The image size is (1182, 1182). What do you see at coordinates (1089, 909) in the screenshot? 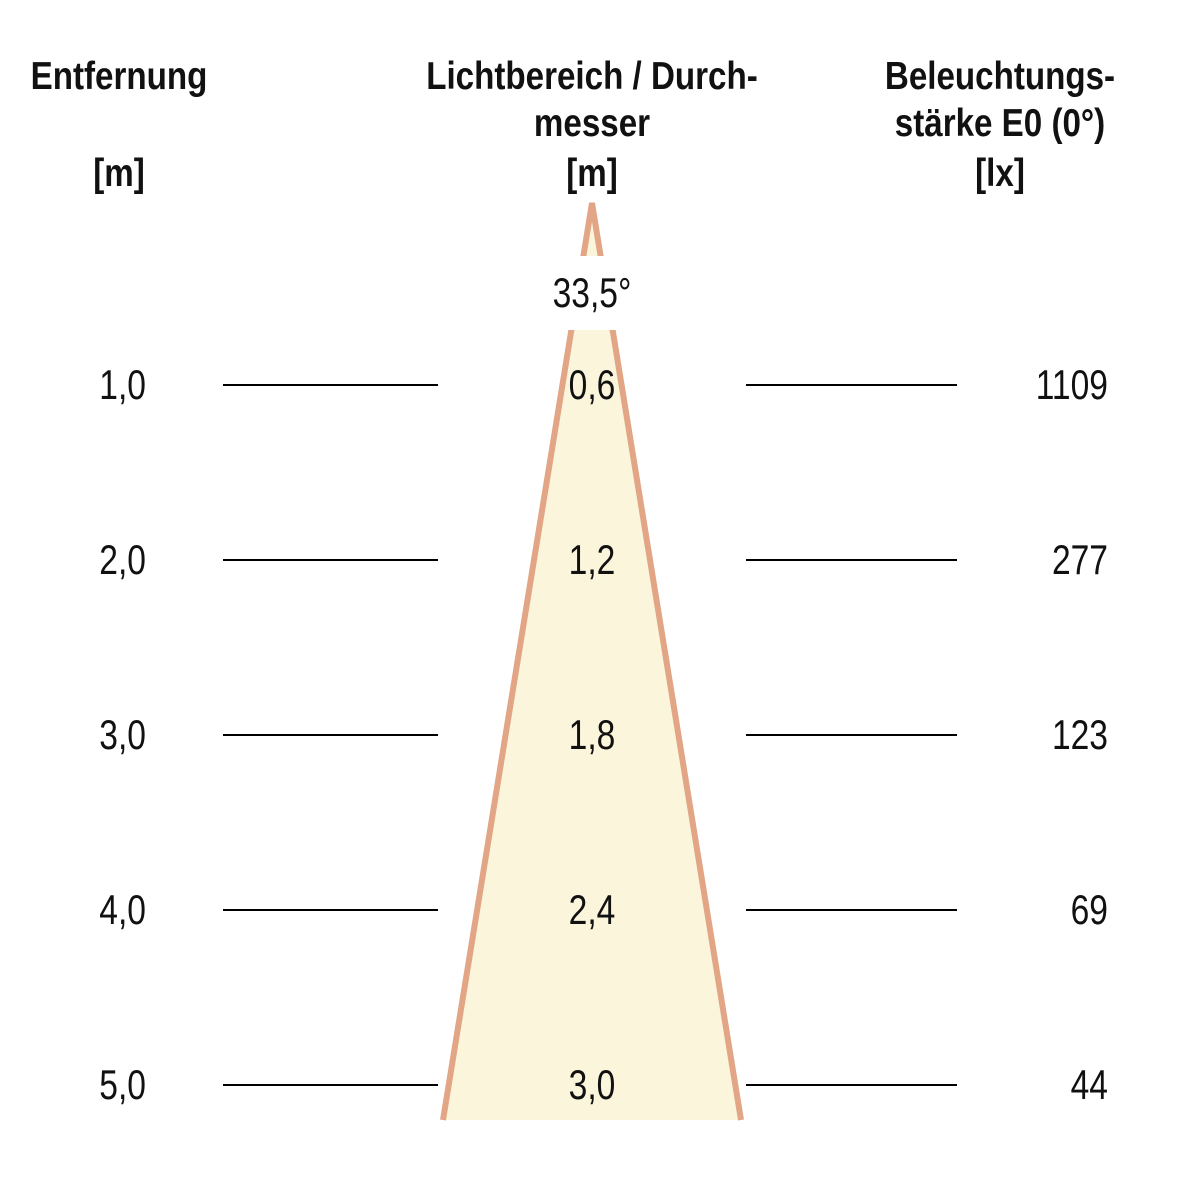
I see `illuminance-value: 69` at bounding box center [1089, 909].